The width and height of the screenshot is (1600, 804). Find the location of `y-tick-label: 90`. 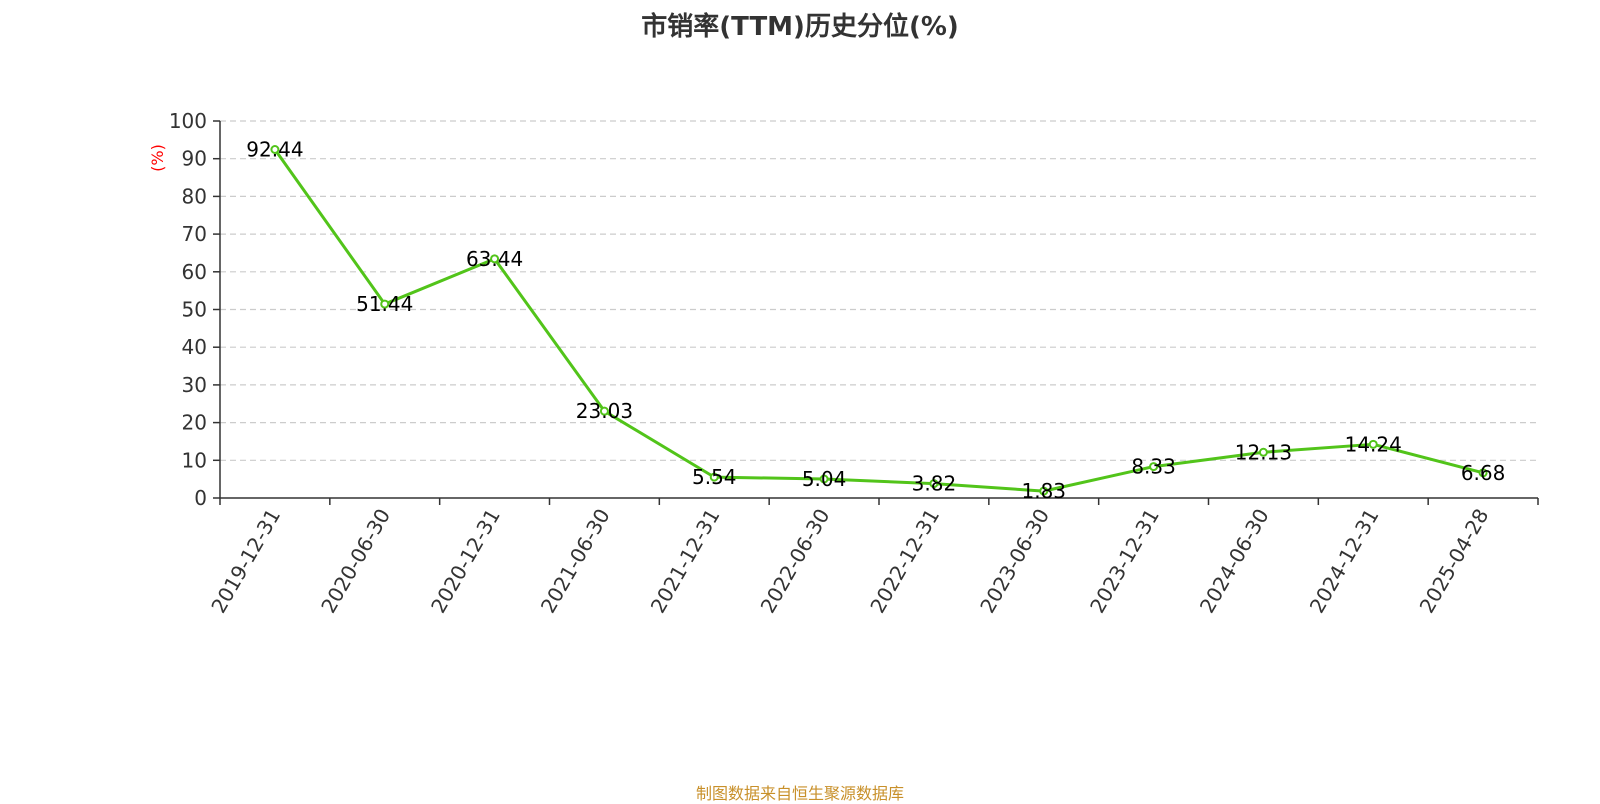

y-tick-label: 90 is located at coordinates (194, 159).